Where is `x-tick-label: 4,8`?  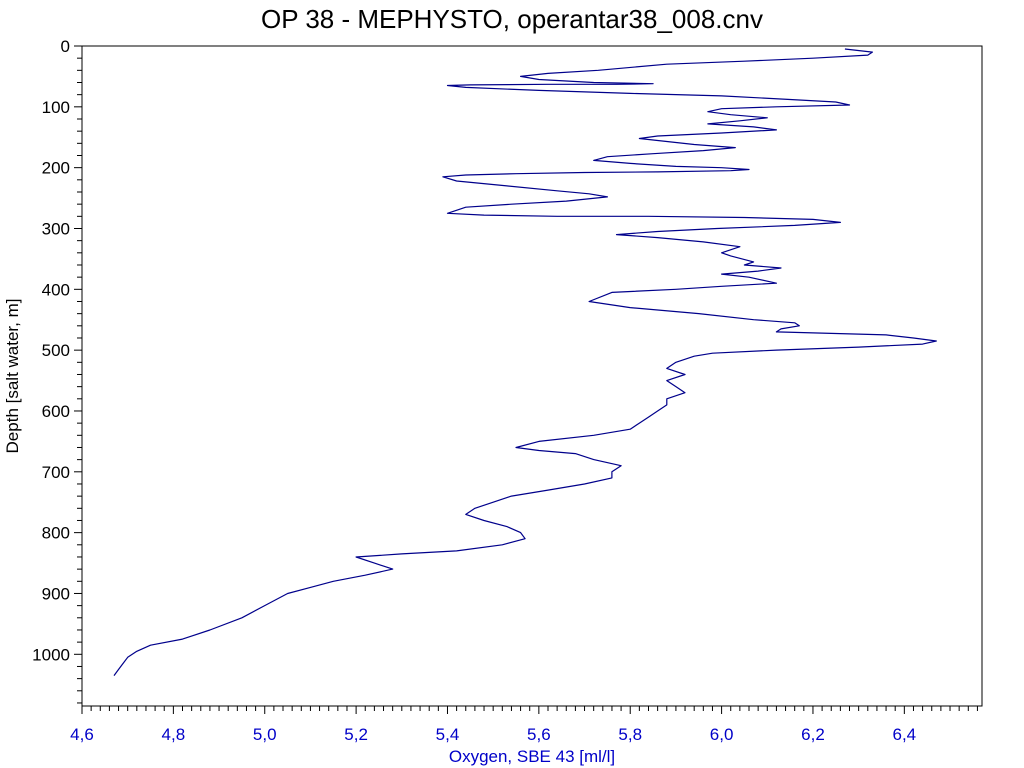
x-tick-label: 4,8 is located at coordinates (174, 734).